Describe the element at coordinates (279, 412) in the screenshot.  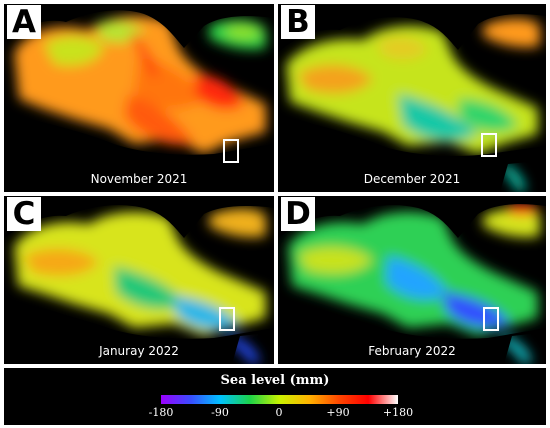
I see `legend-tick: 0` at that location.